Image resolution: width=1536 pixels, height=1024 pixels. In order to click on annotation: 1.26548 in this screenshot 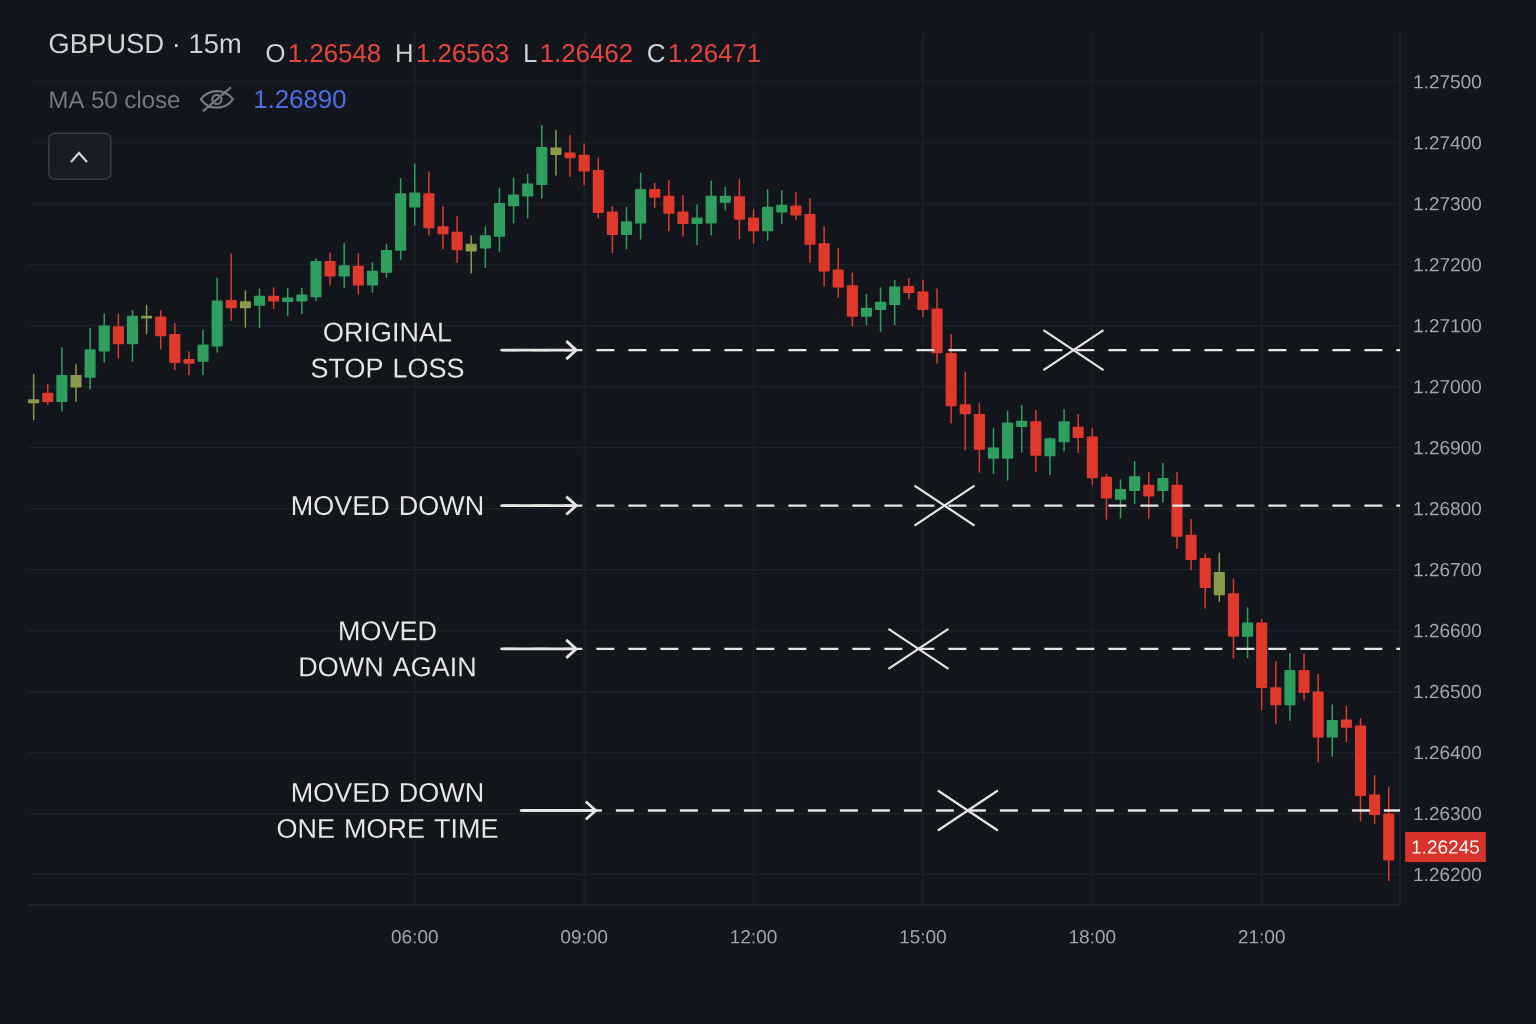, I will do `click(335, 53)`.